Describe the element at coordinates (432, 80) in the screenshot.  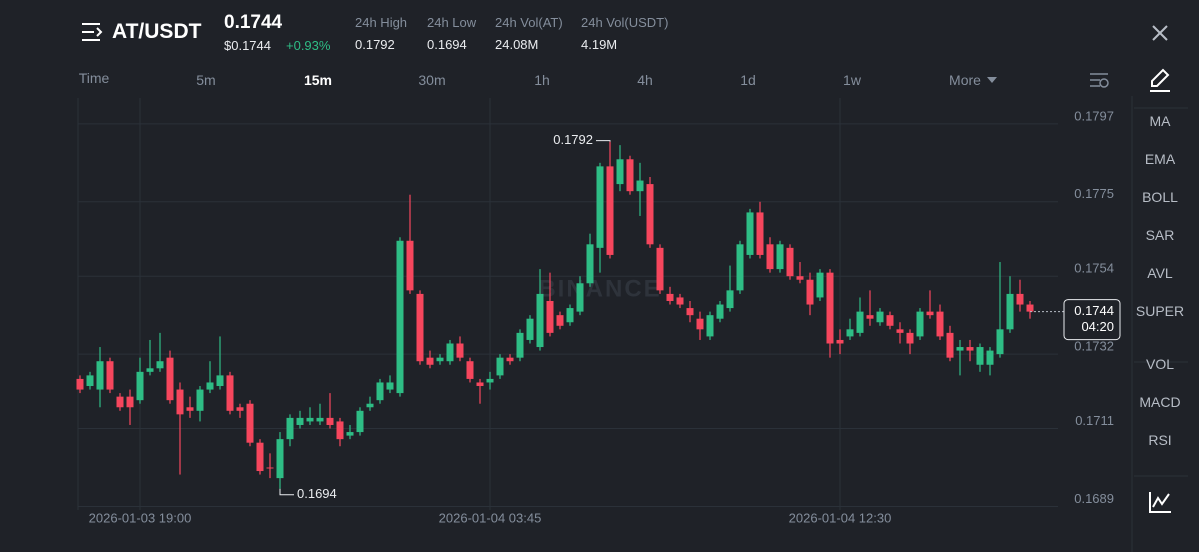
I see `interval-tab: 30m` at that location.